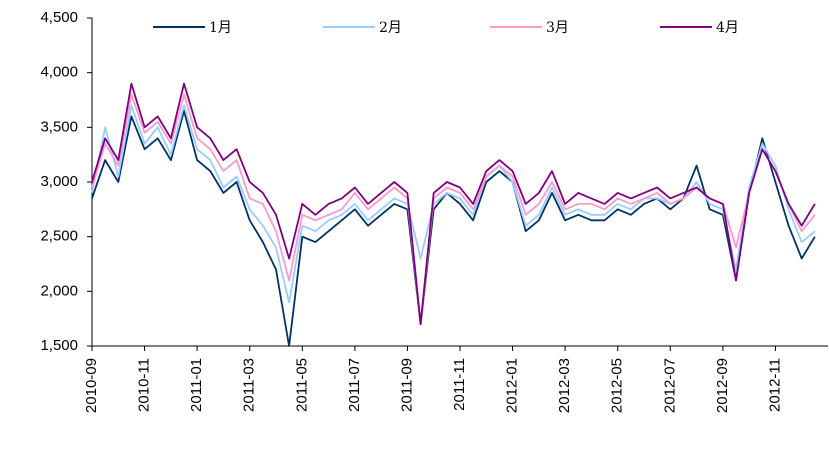 Image resolution: width=829 pixels, height=450 pixels. Describe the element at coordinates (617, 385) in the screenshot. I see `x-tick-label: 2012-05` at that location.